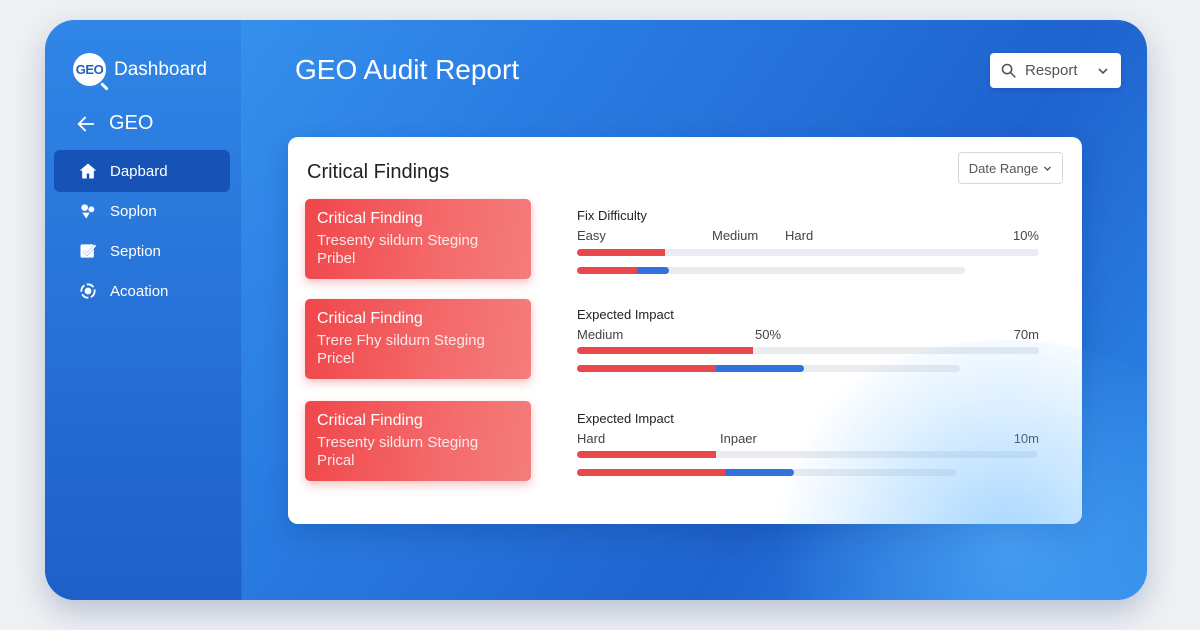  I want to click on sidebar-item-label: Acoation, so click(139, 291).